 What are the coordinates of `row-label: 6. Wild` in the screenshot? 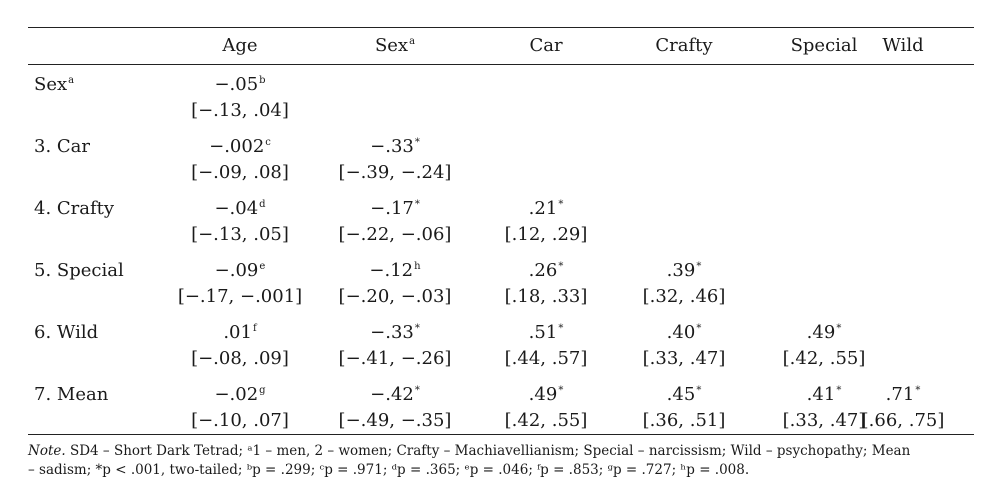 It's located at (66, 332).